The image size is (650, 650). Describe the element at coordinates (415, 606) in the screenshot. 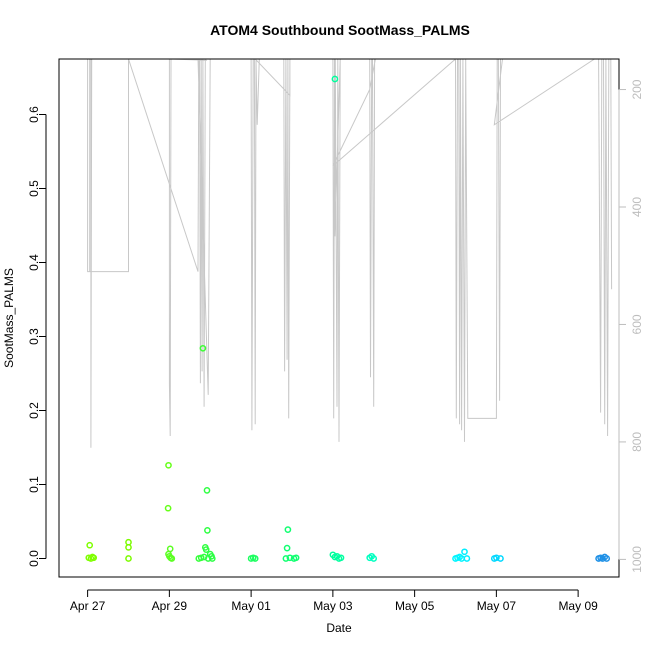

I see `x-tick-label: May 05` at that location.